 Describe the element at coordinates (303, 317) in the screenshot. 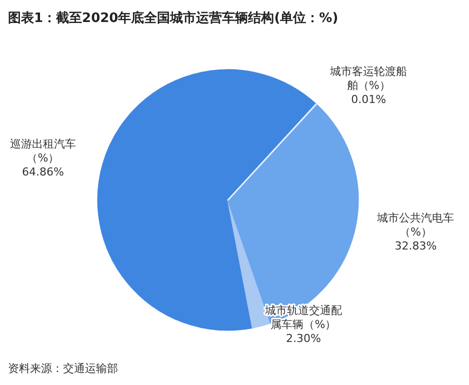

I see `slice-label: 城市轨道交通配属车辆（%）` at that location.